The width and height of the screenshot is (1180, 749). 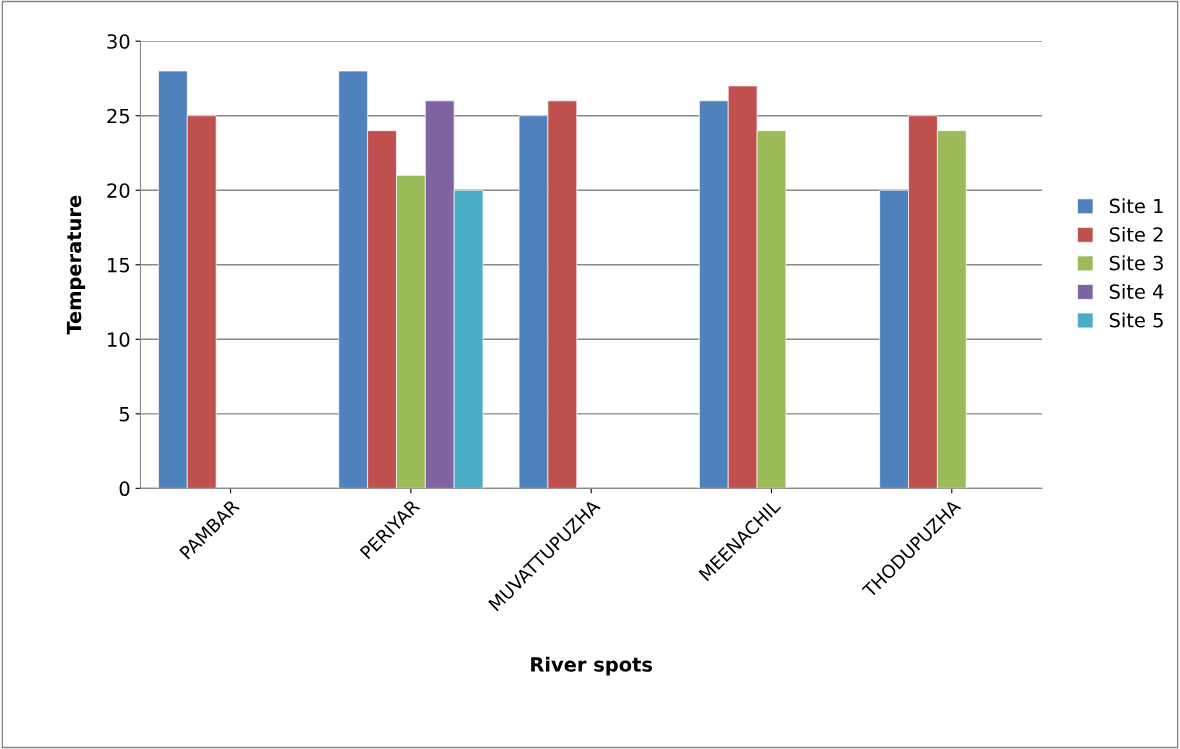 I want to click on y-tick-label: 15, so click(x=118, y=265).